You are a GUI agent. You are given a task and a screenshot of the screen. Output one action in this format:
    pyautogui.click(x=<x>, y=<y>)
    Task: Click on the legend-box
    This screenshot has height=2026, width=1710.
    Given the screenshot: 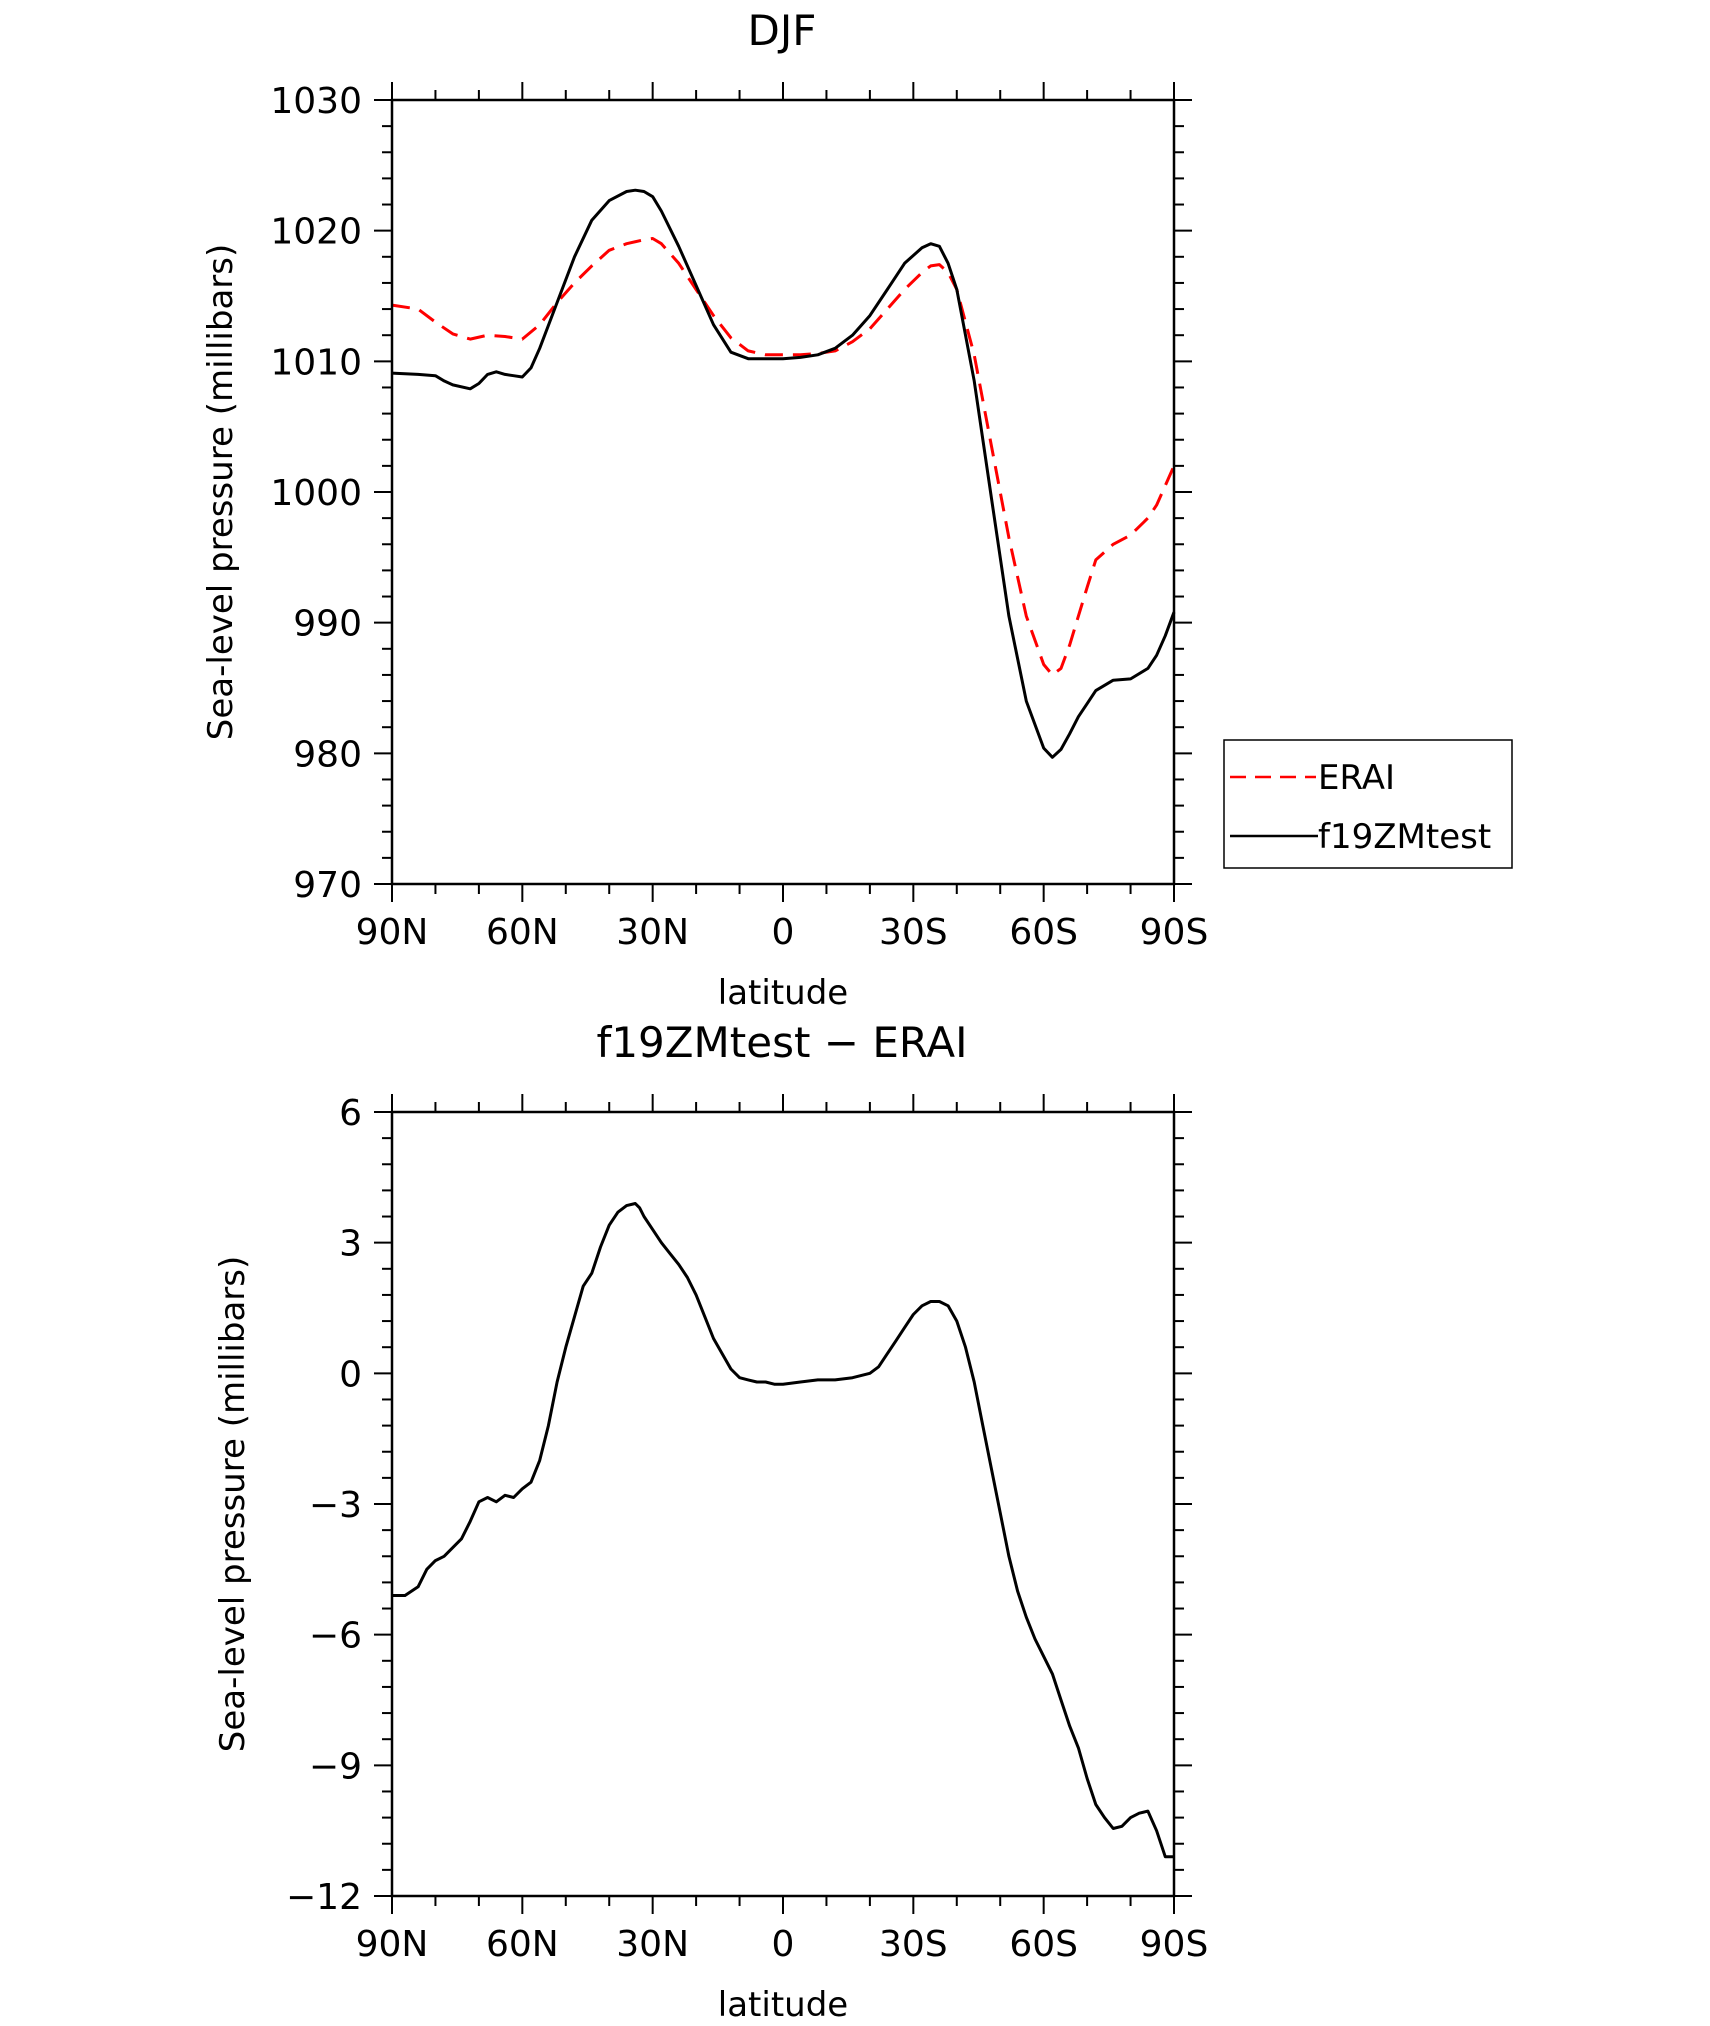 What is the action you would take?
    pyautogui.click(x=1368, y=804)
    